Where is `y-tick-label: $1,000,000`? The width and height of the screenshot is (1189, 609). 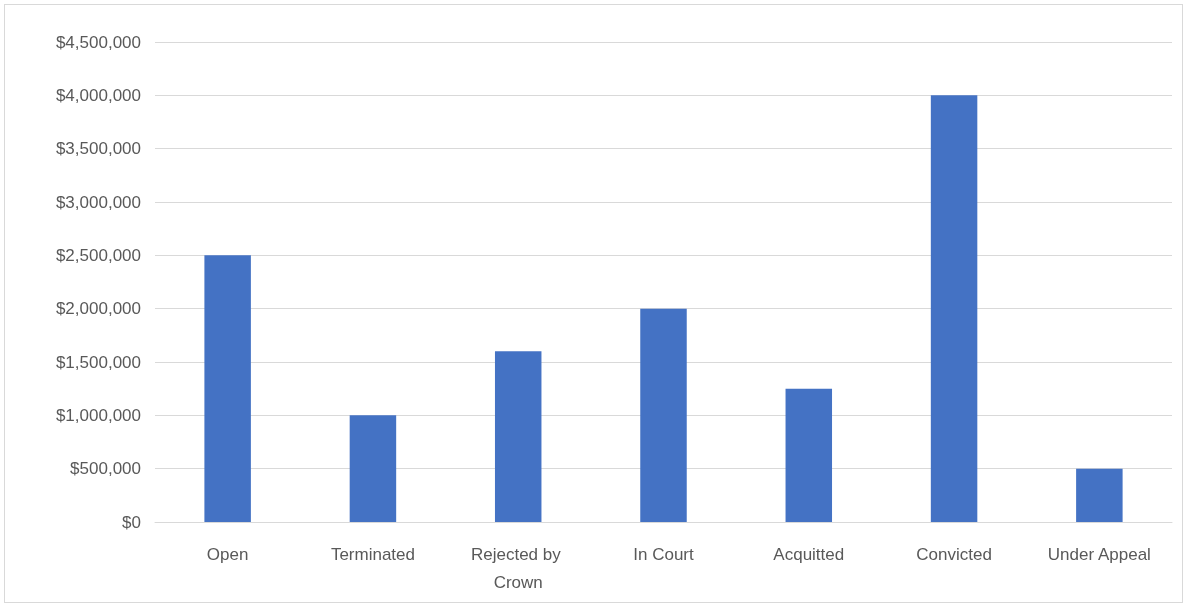
y-tick-label: $1,000,000 is located at coordinates (98, 415).